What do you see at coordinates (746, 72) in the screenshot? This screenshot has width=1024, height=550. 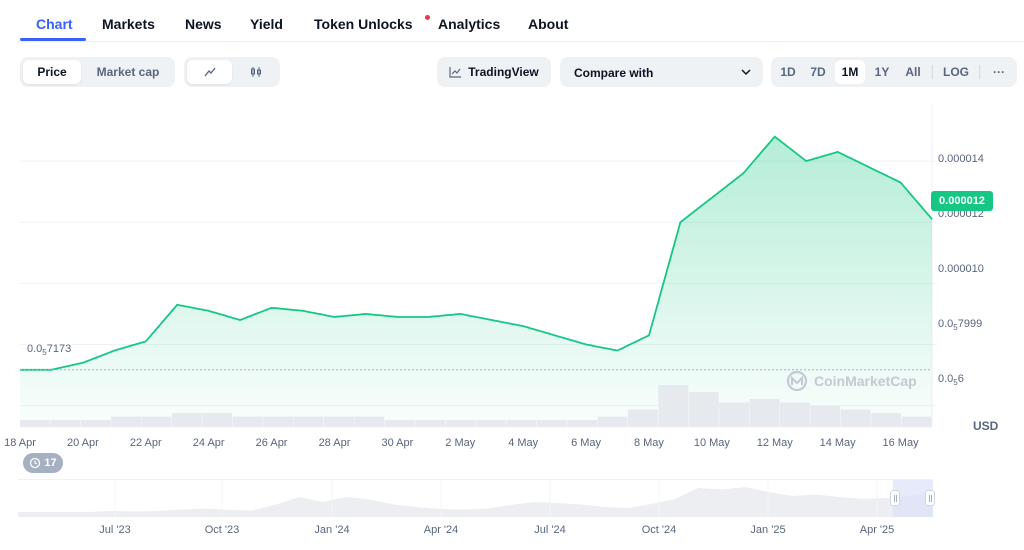 I see `chevron-down-icon` at bounding box center [746, 72].